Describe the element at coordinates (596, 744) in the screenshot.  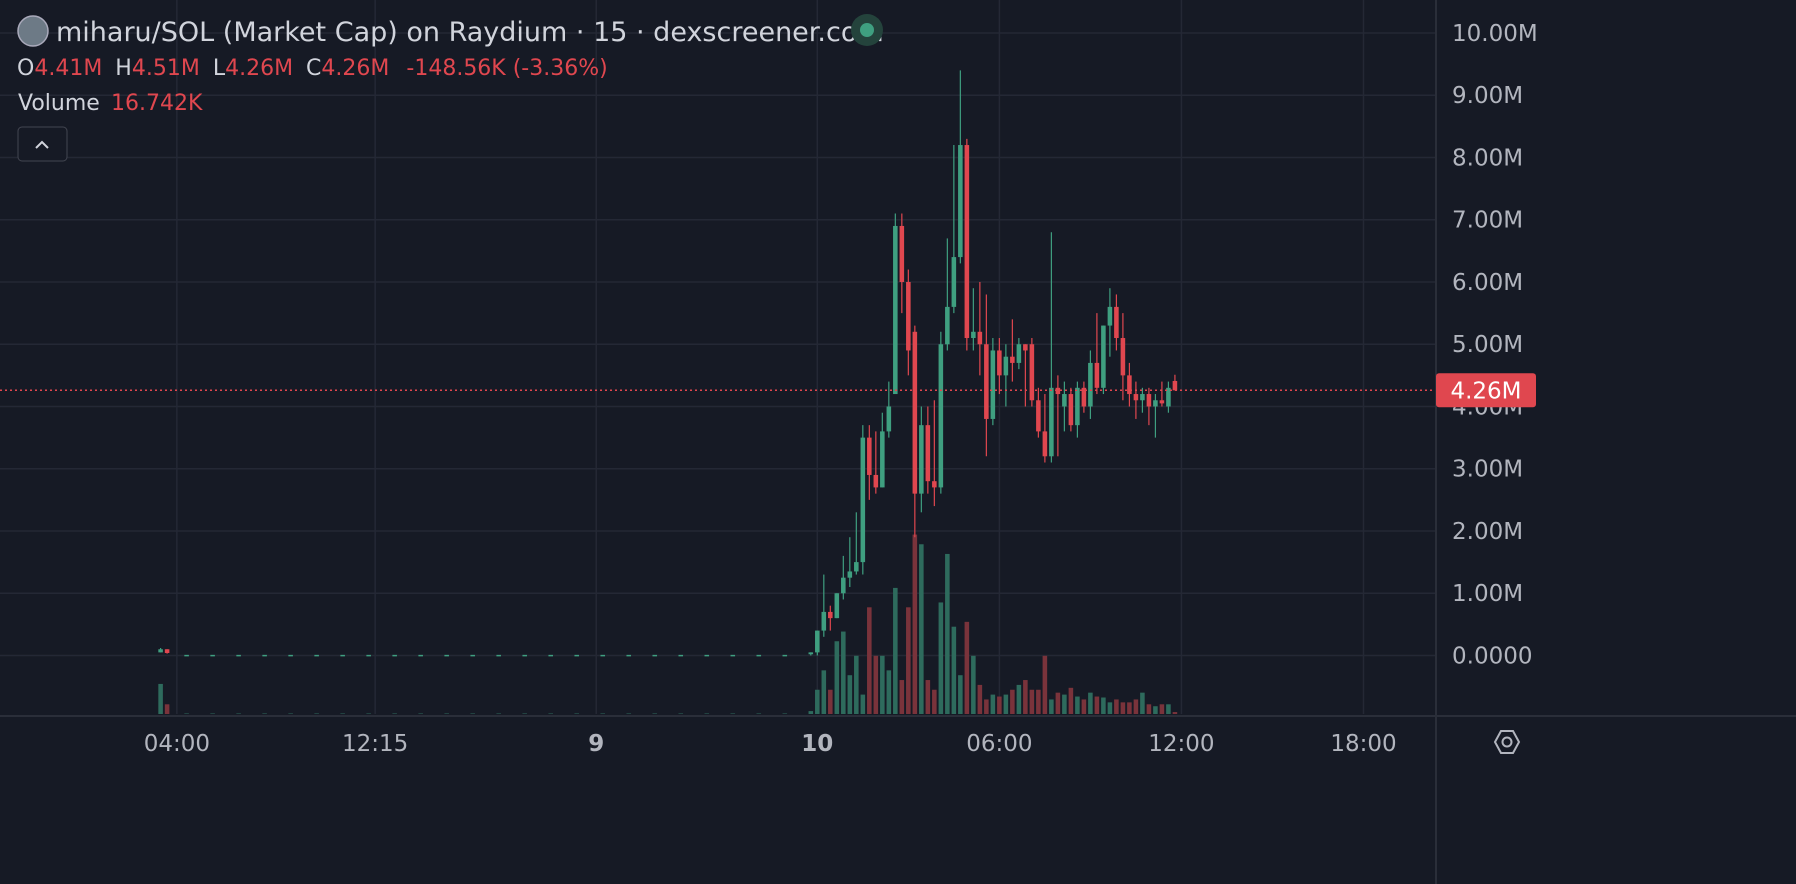
I see `x-tick-label: 9` at that location.